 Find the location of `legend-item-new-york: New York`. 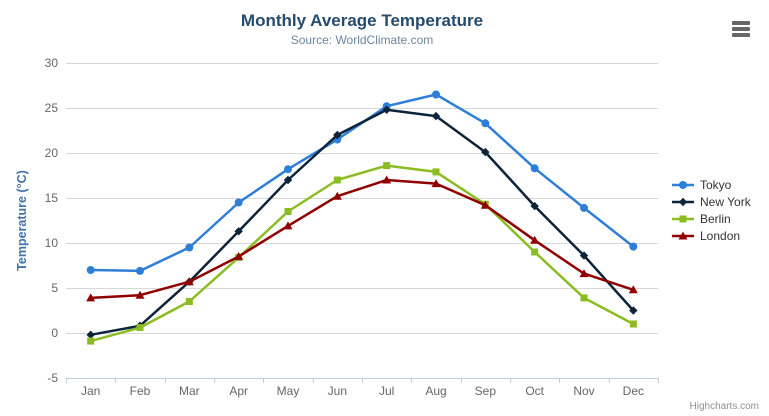

legend-item-new-york: New York is located at coordinates (711, 201).